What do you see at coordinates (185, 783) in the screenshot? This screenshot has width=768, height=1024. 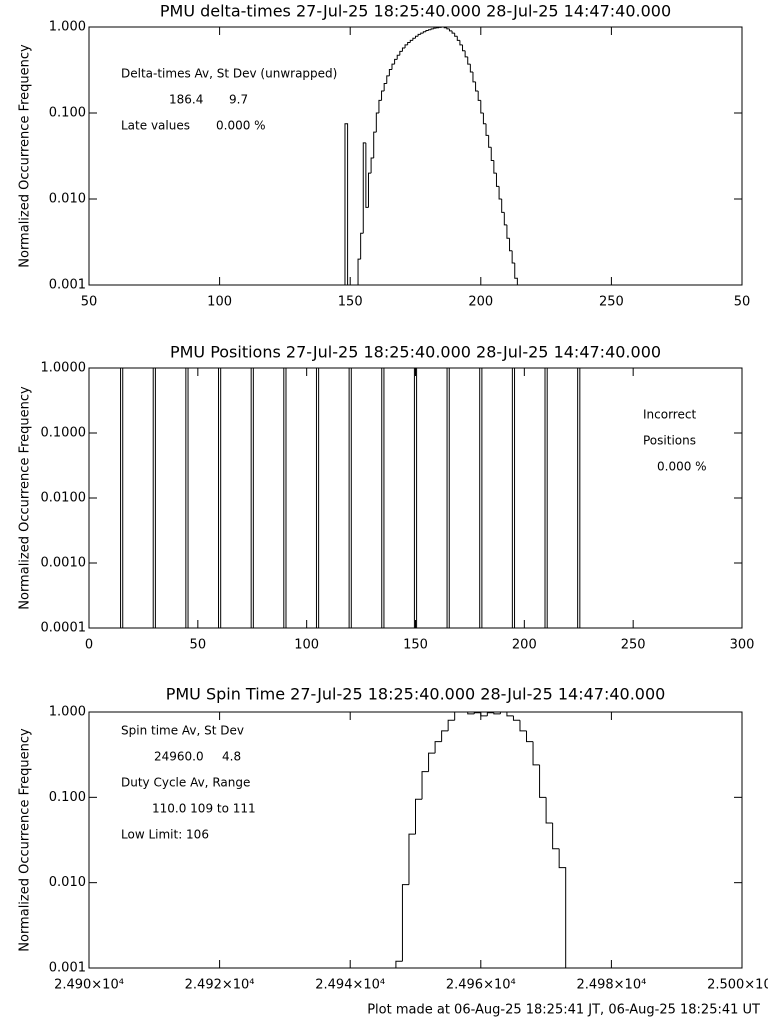 I see `annotation: Duty Cycle Av, Range` at bounding box center [185, 783].